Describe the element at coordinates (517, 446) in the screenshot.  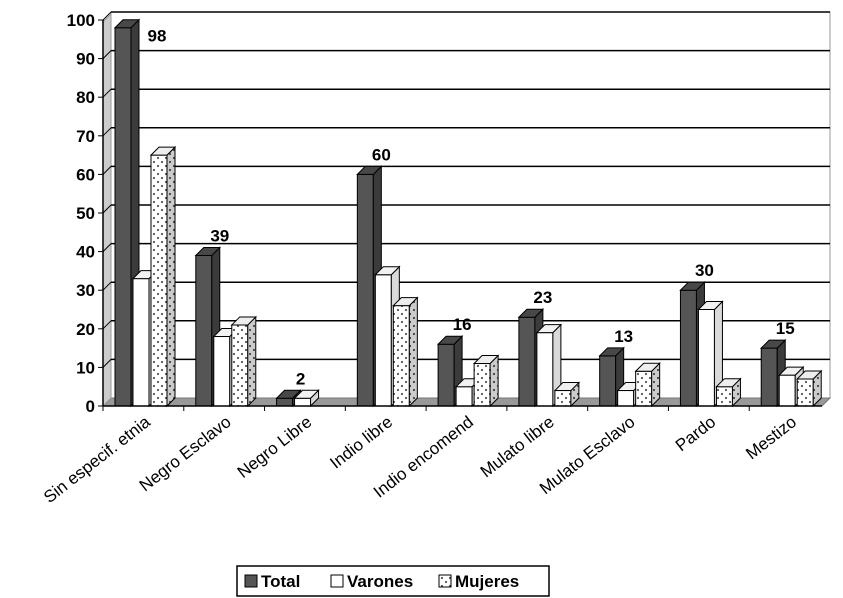
I see `x-tick-label: Mulato libre` at that location.